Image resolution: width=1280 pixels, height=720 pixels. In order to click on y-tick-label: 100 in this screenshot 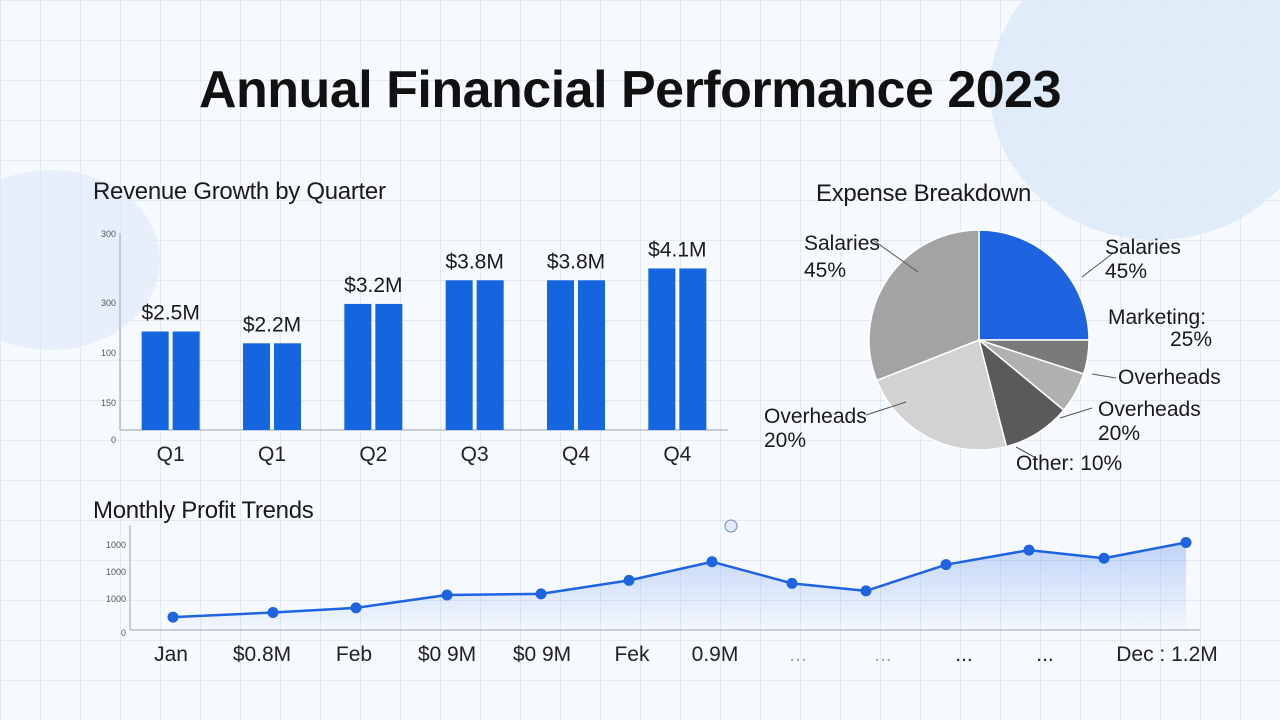, I will do `click(108, 353)`.